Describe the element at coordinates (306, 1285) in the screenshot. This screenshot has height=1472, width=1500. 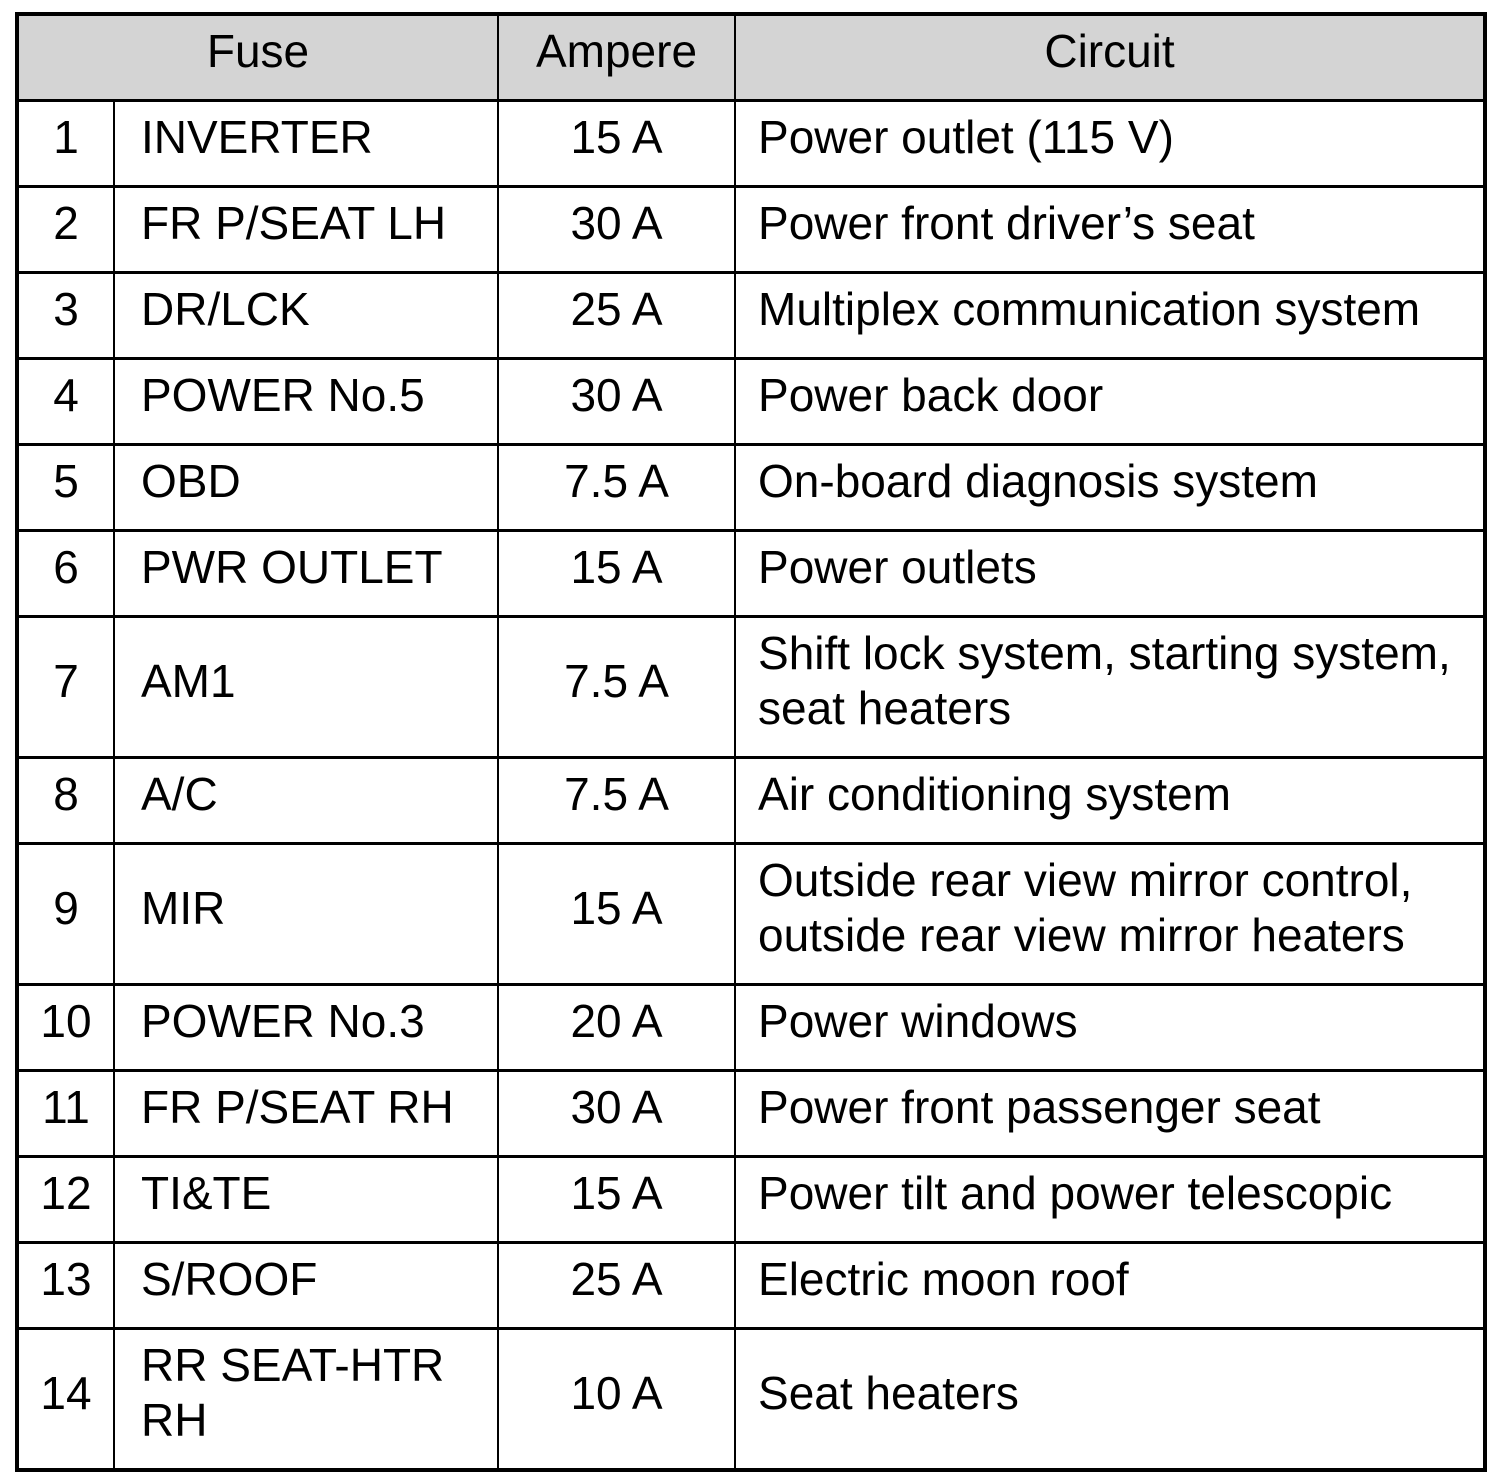
I see `fuse-name-cell: S/ROOF` at that location.